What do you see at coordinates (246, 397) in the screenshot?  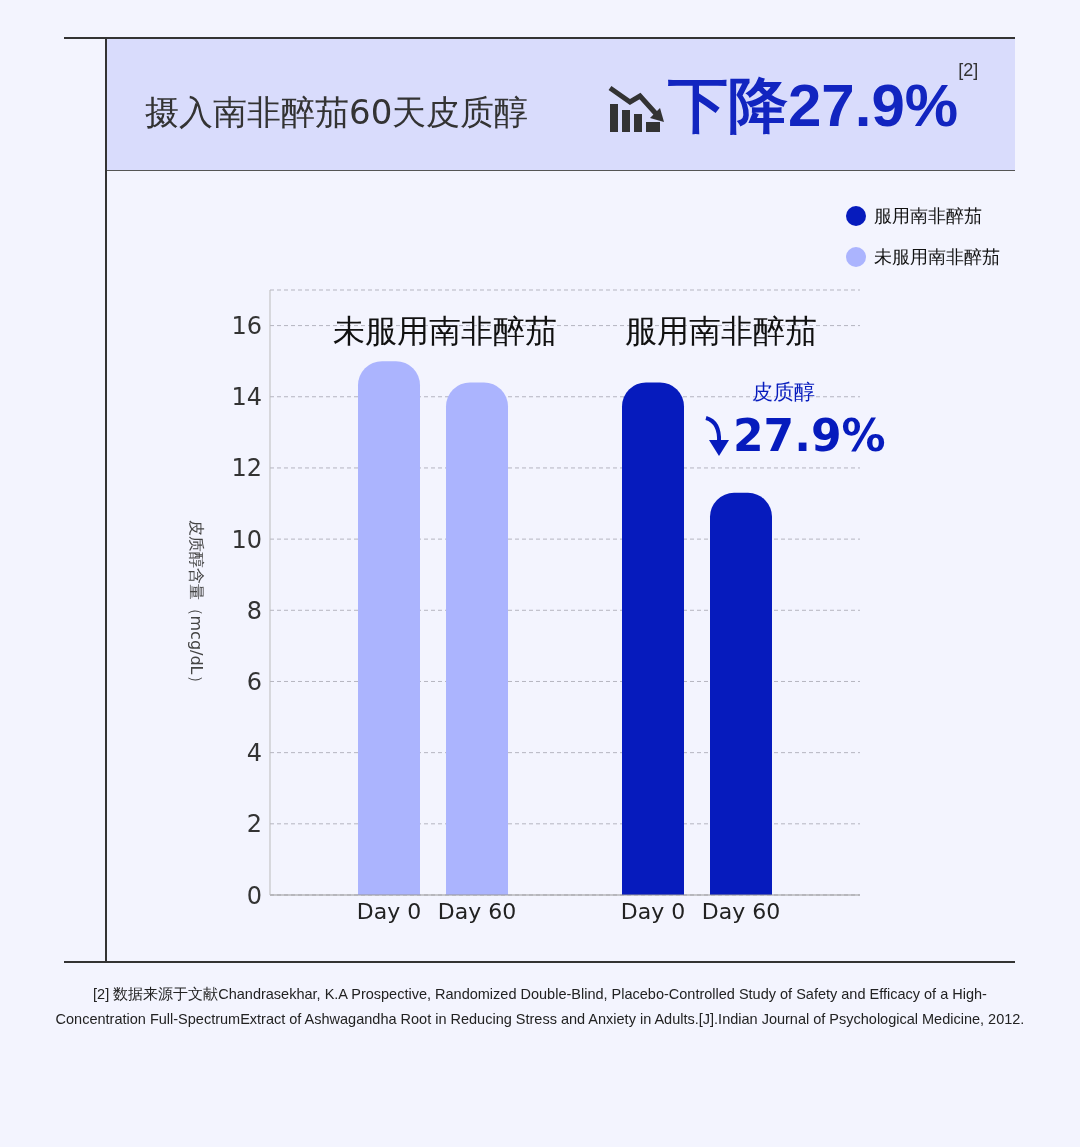 I see `y-tick-label: 14` at bounding box center [246, 397].